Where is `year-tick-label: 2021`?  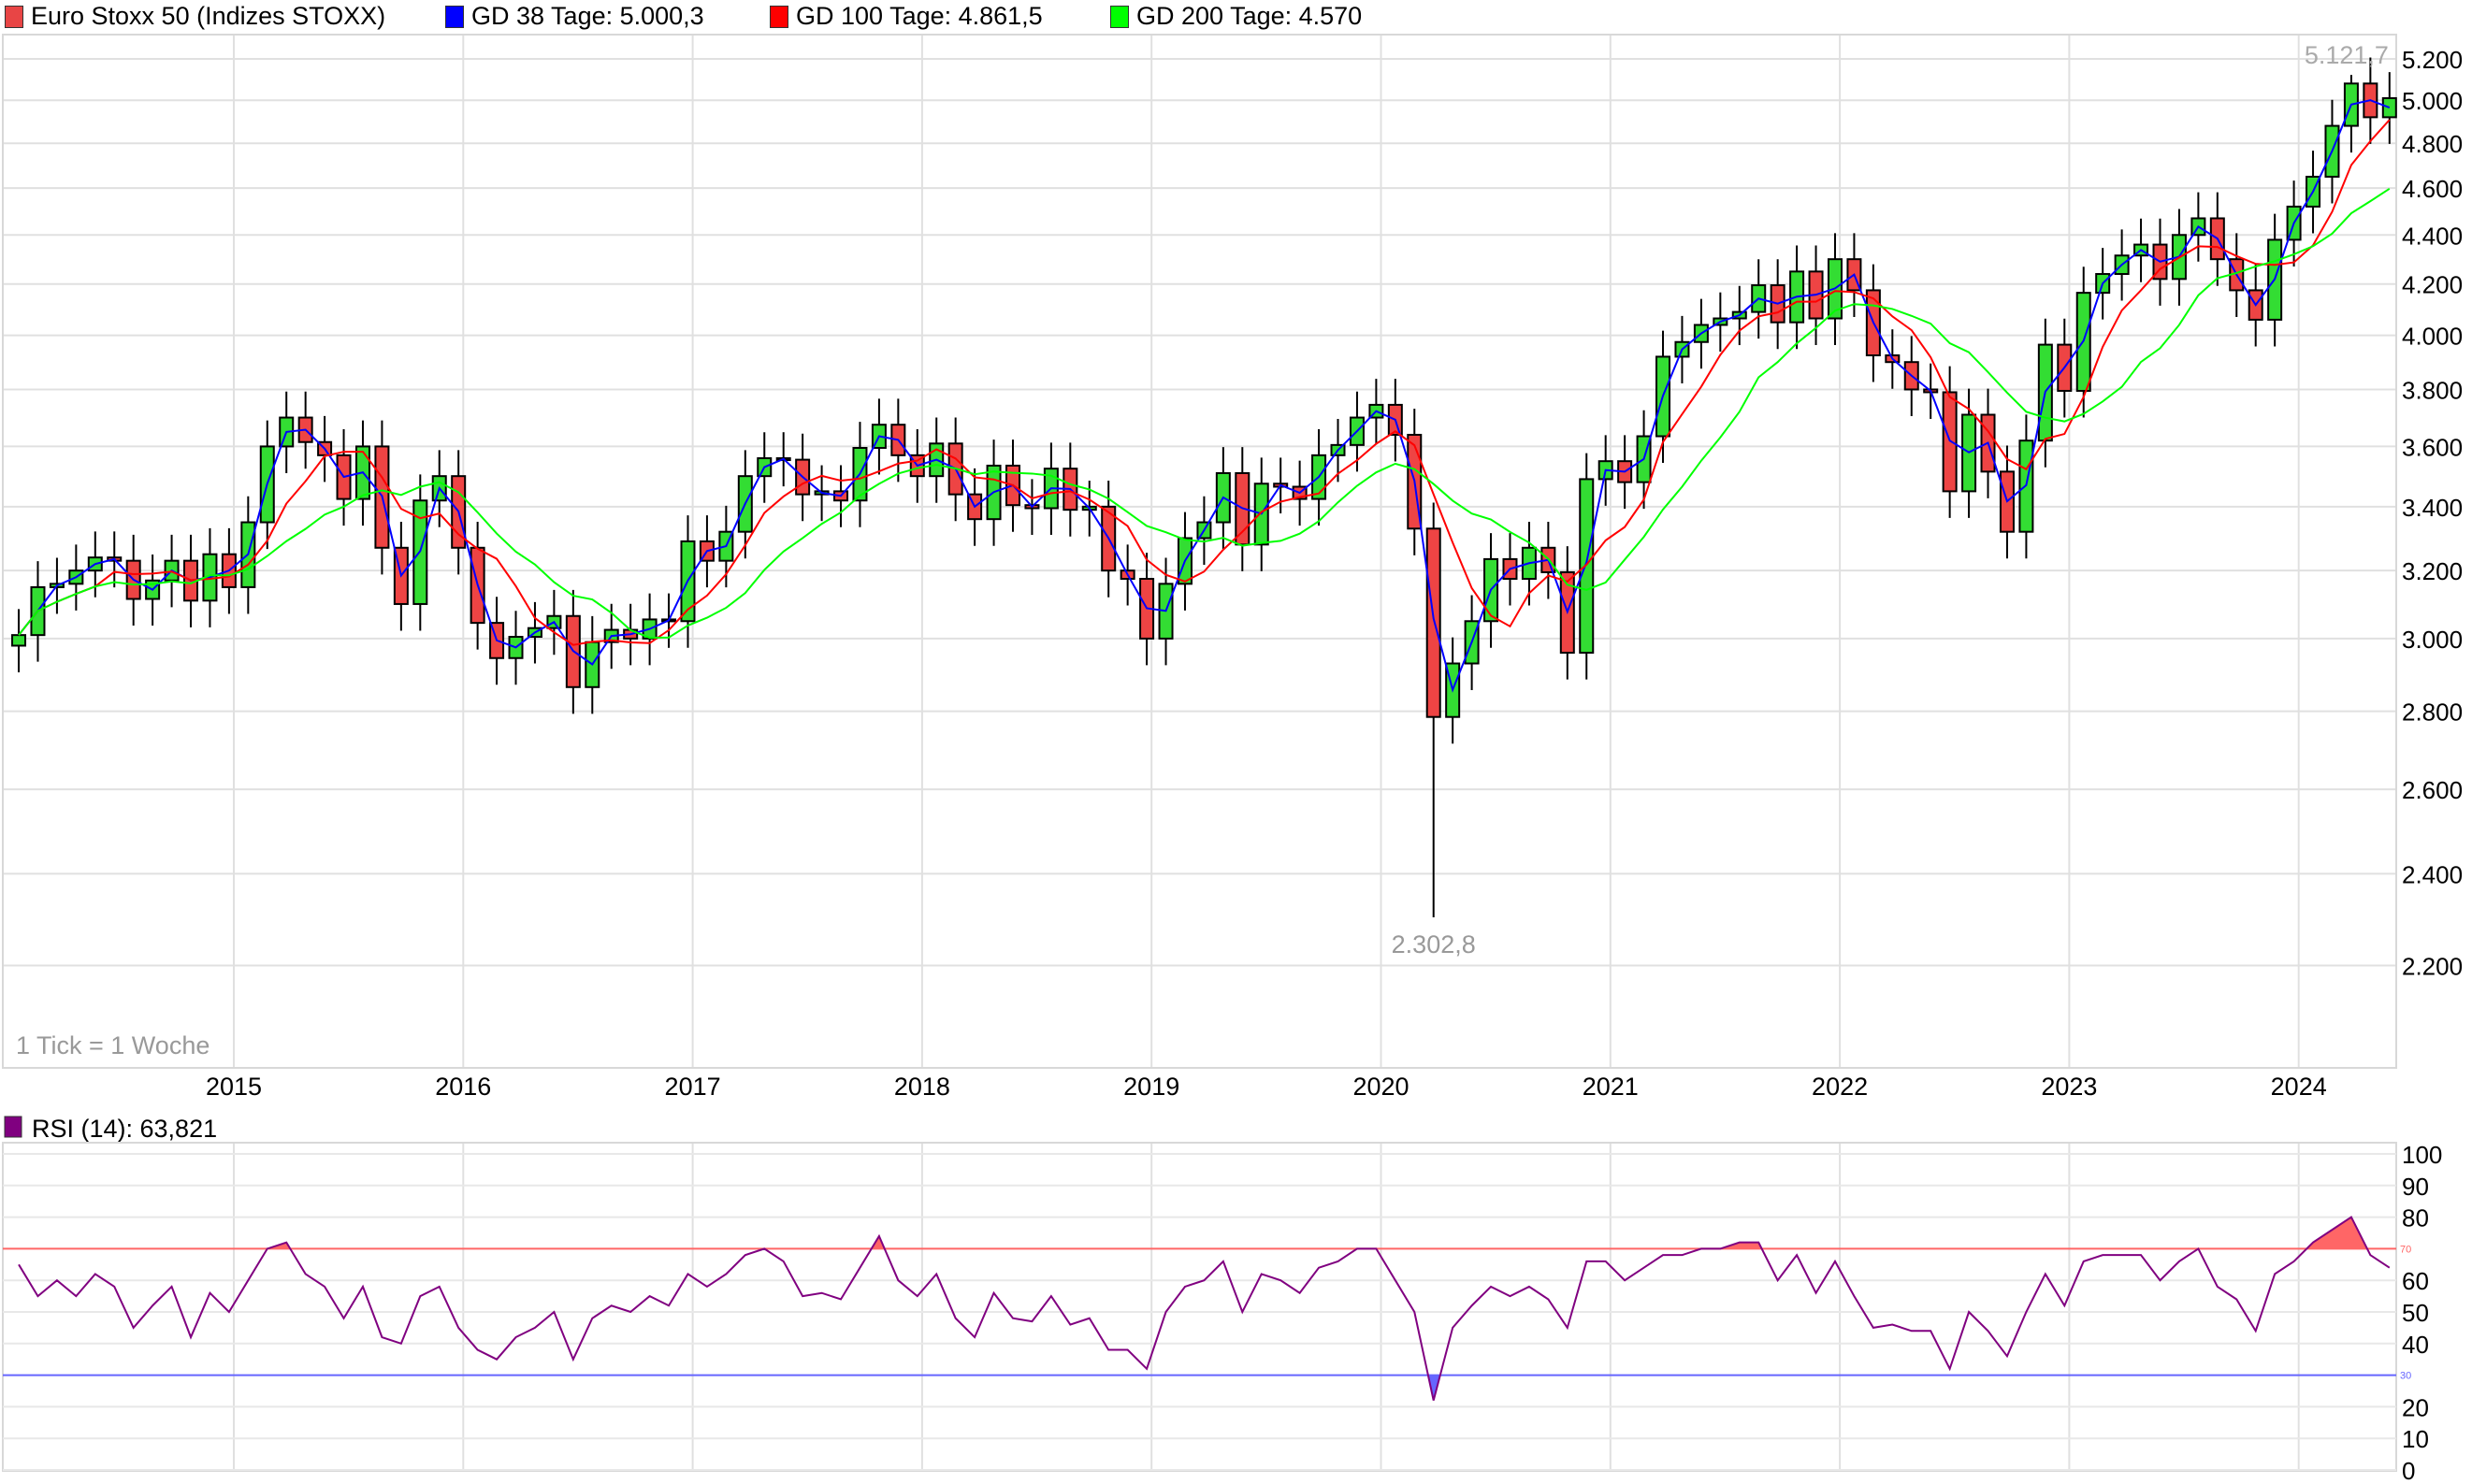 year-tick-label: 2021 is located at coordinates (1611, 1087).